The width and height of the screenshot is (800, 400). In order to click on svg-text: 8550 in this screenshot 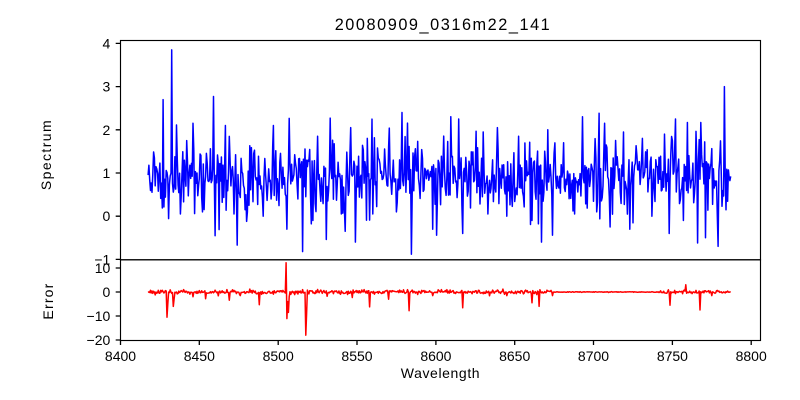, I will do `click(356, 356)`.